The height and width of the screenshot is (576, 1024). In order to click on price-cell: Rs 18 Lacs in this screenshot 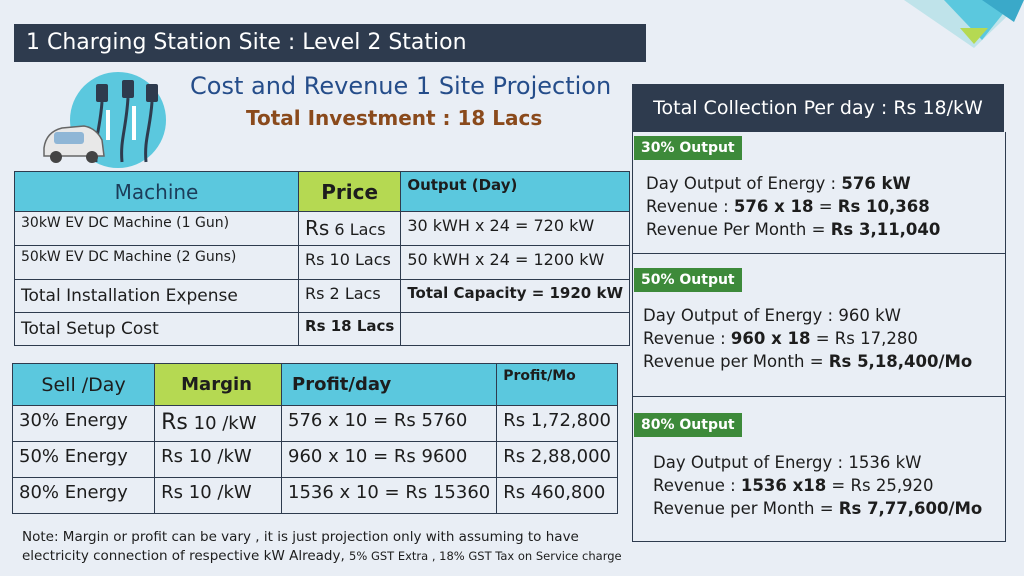, I will do `click(350, 329)`.